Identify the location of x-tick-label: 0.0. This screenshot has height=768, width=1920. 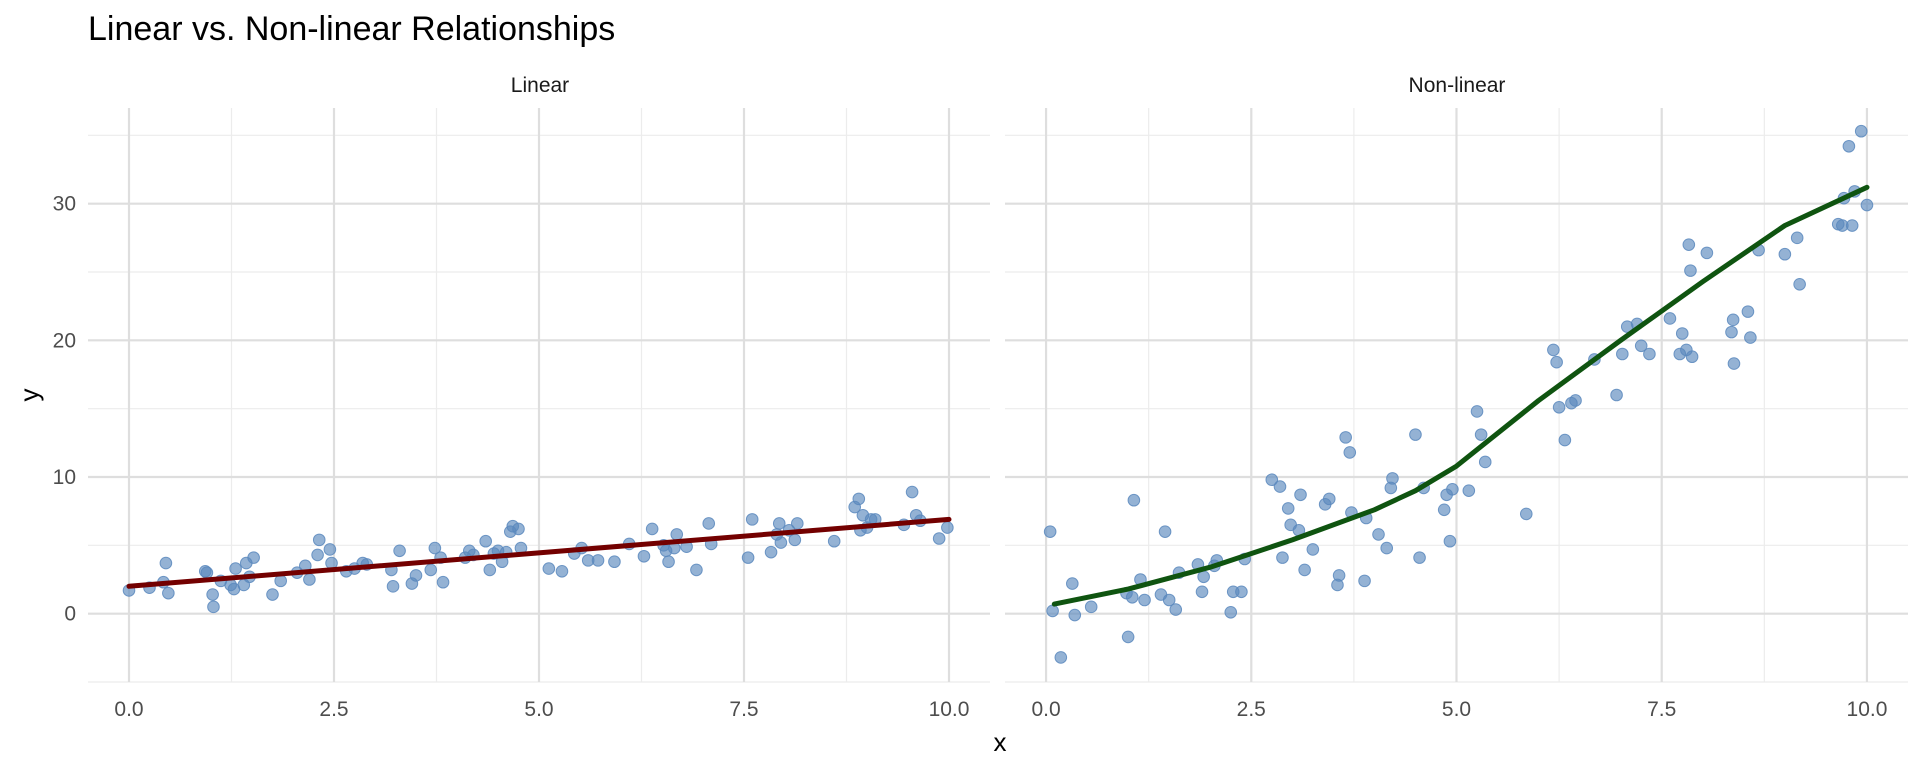
(128, 709).